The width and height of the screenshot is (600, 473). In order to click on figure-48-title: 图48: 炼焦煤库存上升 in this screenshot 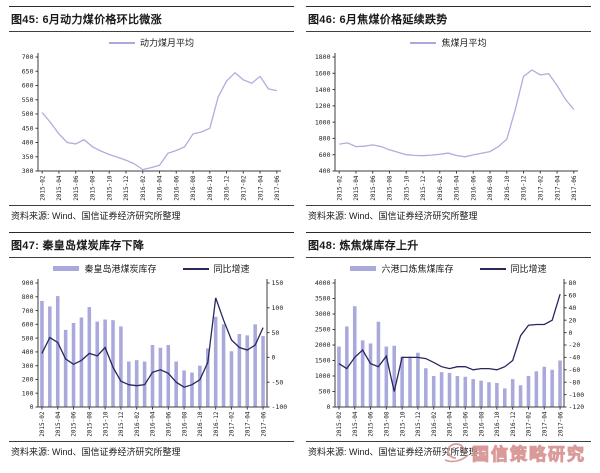, I will do `click(363, 246)`.